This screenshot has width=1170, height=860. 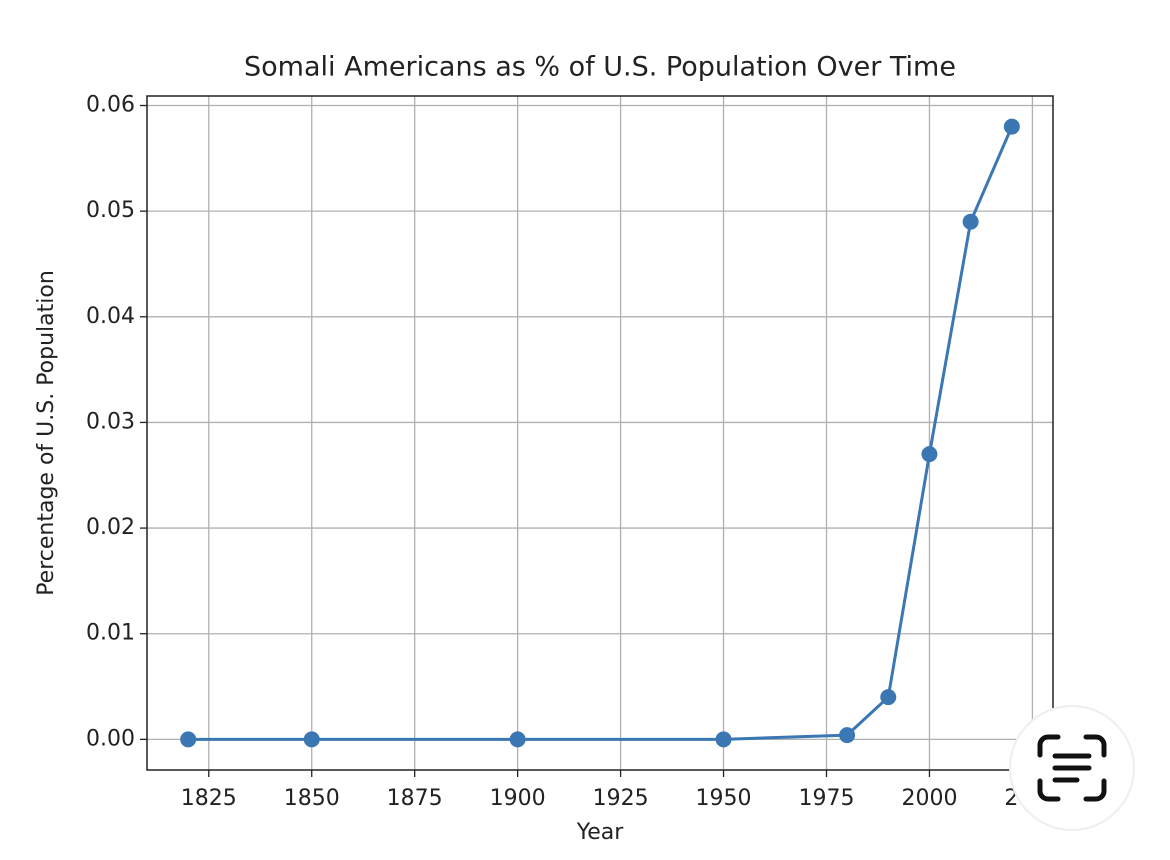 What do you see at coordinates (110, 527) in the screenshot?
I see `y-tick-label: 0.02` at bounding box center [110, 527].